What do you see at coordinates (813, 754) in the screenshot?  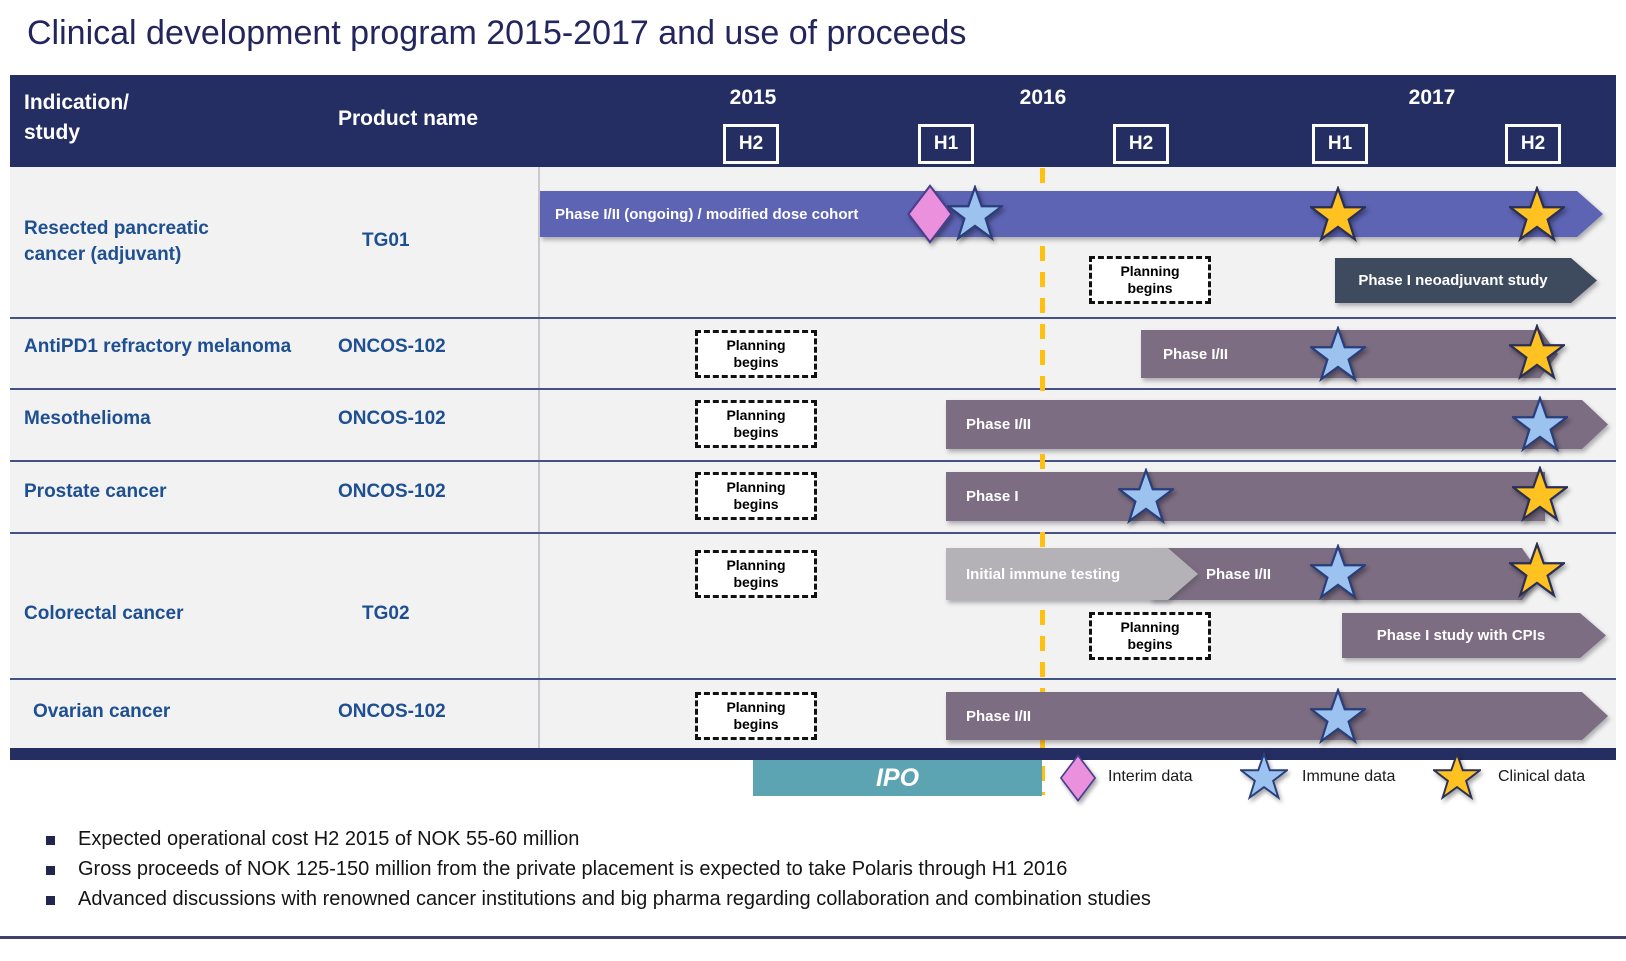 I see `table-bottom-band` at bounding box center [813, 754].